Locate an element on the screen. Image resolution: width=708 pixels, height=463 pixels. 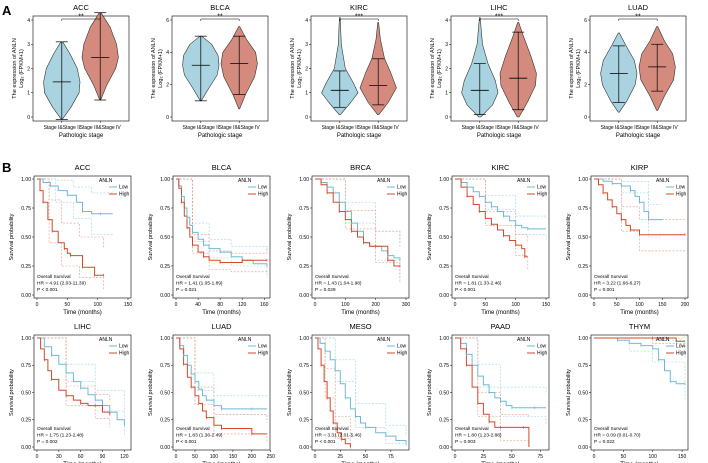
stat-line-3: P = 0.022 is located at coordinates (604, 442).